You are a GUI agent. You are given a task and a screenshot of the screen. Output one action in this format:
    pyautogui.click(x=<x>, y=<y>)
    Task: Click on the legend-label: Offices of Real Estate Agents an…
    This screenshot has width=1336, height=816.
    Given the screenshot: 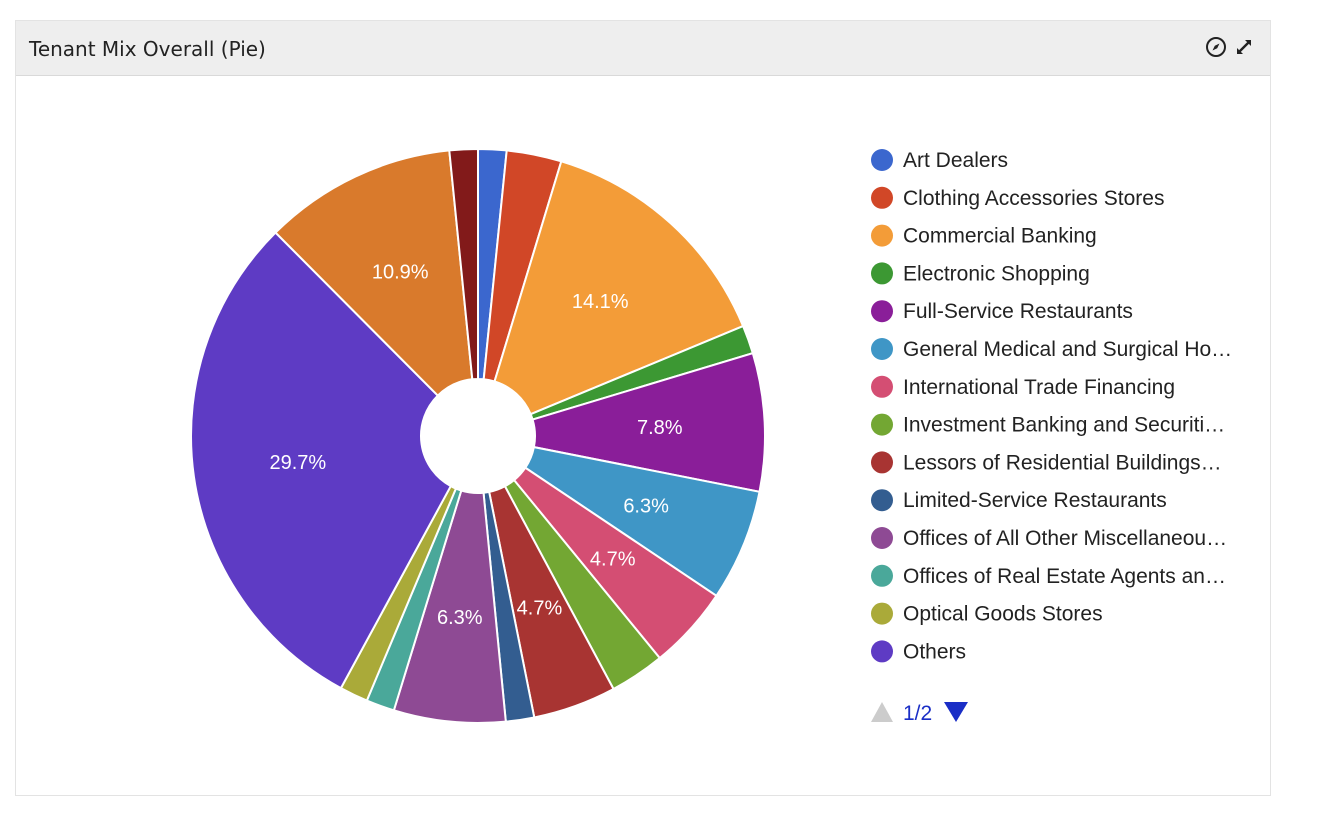 What is the action you would take?
    pyautogui.click(x=1064, y=576)
    